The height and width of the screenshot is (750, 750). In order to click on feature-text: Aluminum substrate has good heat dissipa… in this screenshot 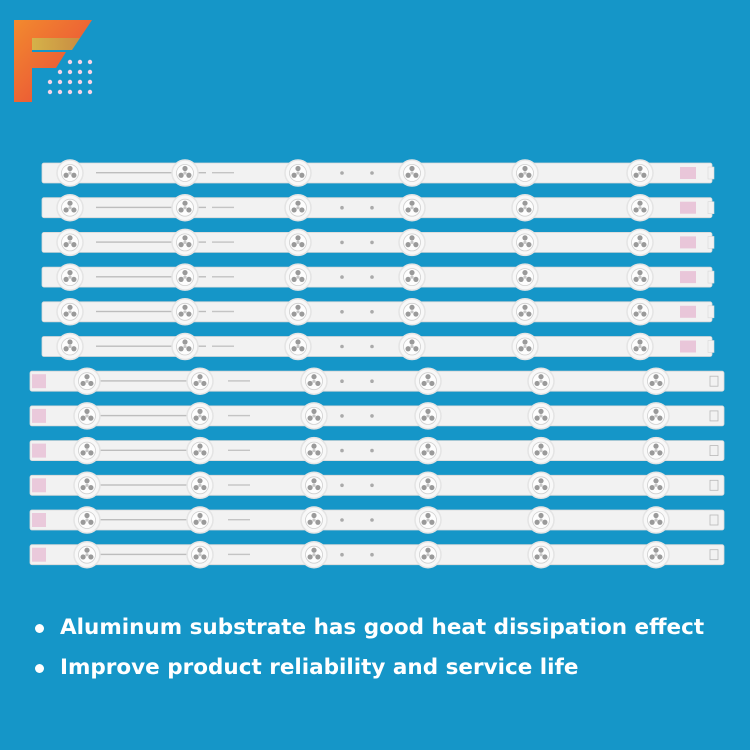, I will do `click(382, 627)`.